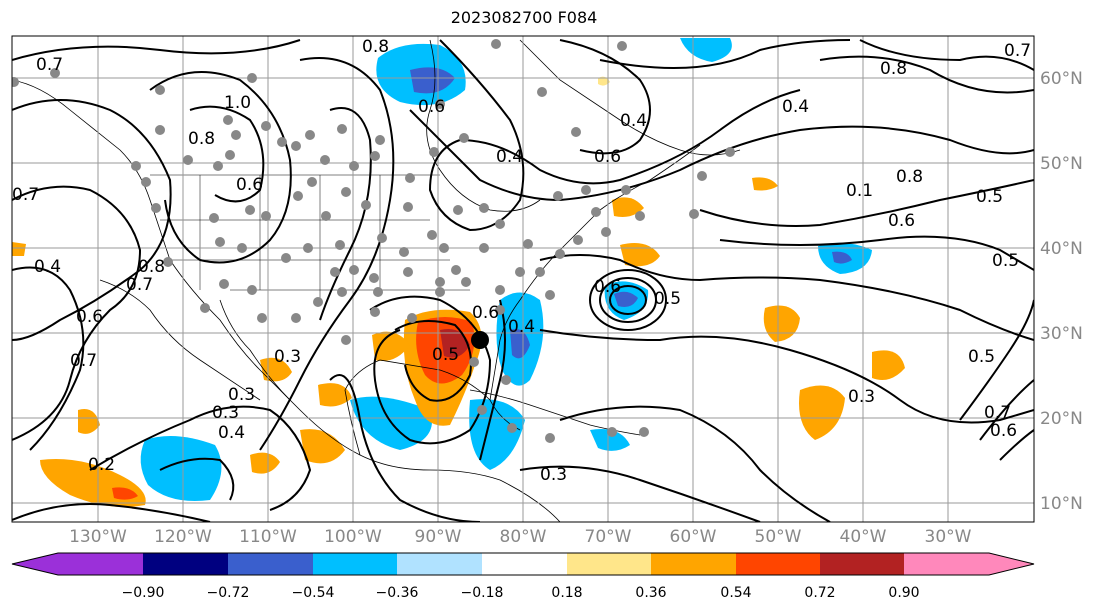  Describe the element at coordinates (863, 537) in the screenshot. I see `lon-label: 40°W` at that location.